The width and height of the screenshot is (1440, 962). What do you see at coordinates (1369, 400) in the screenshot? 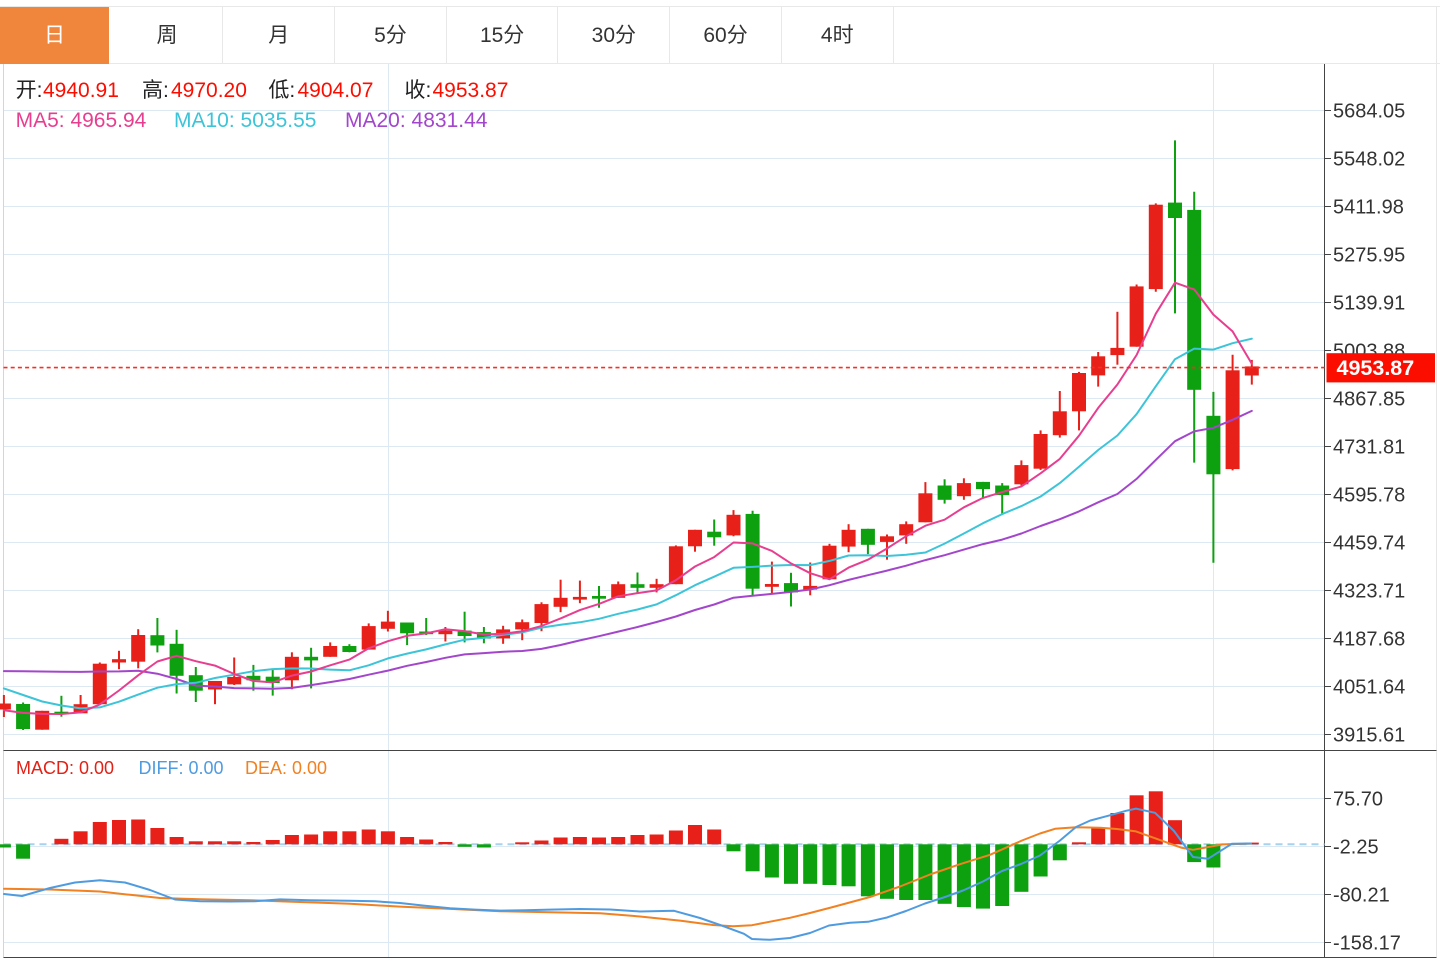
I see `svg-text: 4867.85` at bounding box center [1369, 400].